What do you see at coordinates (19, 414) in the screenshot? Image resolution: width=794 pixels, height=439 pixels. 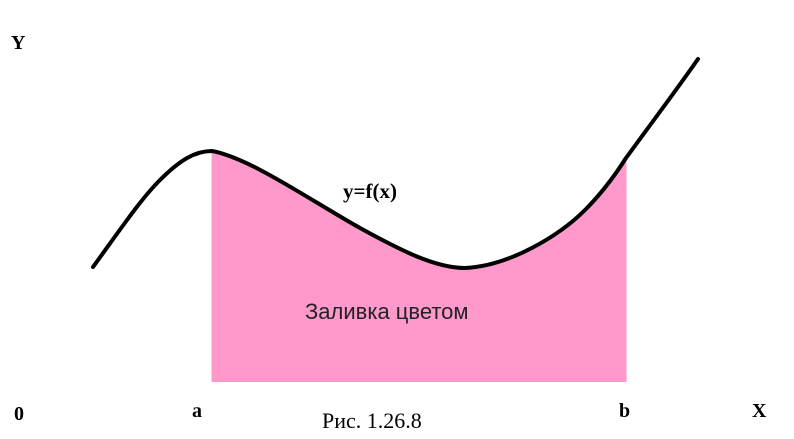 I see `origin-label: 0` at bounding box center [19, 414].